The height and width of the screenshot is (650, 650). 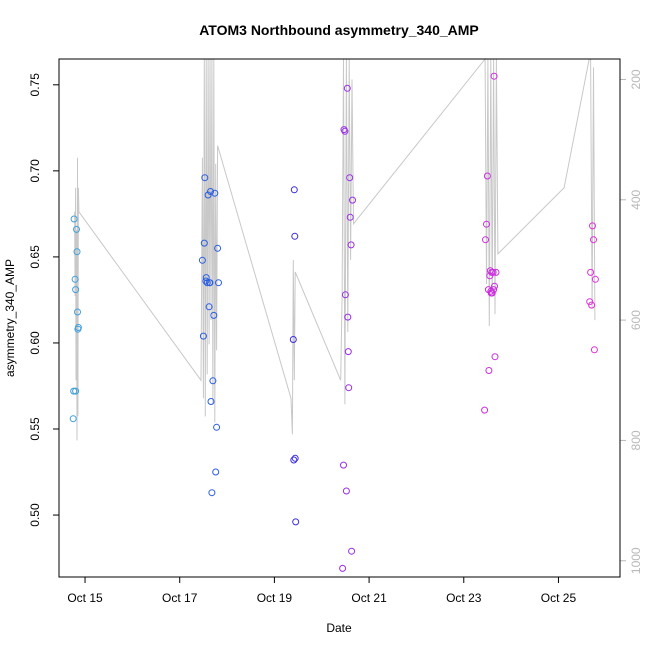 What do you see at coordinates (35, 171) in the screenshot?
I see `y-tick-label: 0.70` at bounding box center [35, 171].